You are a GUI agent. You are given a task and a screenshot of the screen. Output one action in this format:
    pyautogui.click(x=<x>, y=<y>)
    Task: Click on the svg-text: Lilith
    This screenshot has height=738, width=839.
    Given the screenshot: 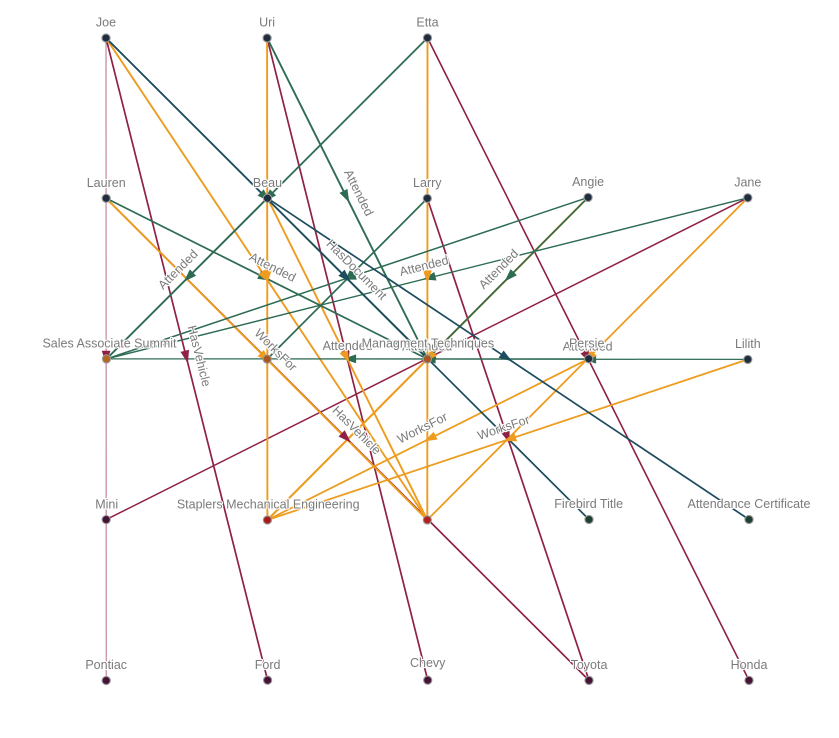 What is the action you would take?
    pyautogui.click(x=748, y=344)
    